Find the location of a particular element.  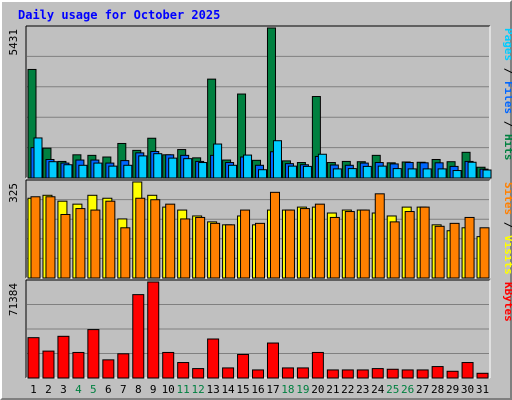

hits-legend-item: Pages is located at coordinates (507, 44).